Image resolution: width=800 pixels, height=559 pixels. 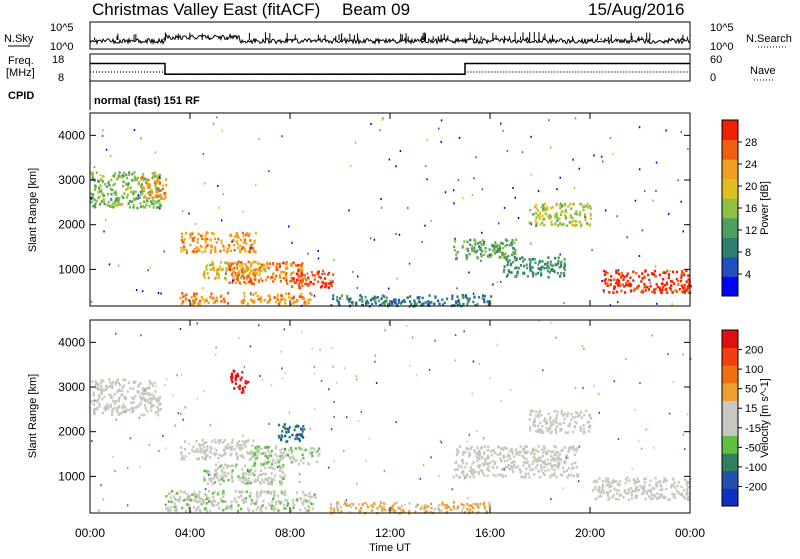 I want to click on x-tick-label: 08:00, so click(x=290, y=533).